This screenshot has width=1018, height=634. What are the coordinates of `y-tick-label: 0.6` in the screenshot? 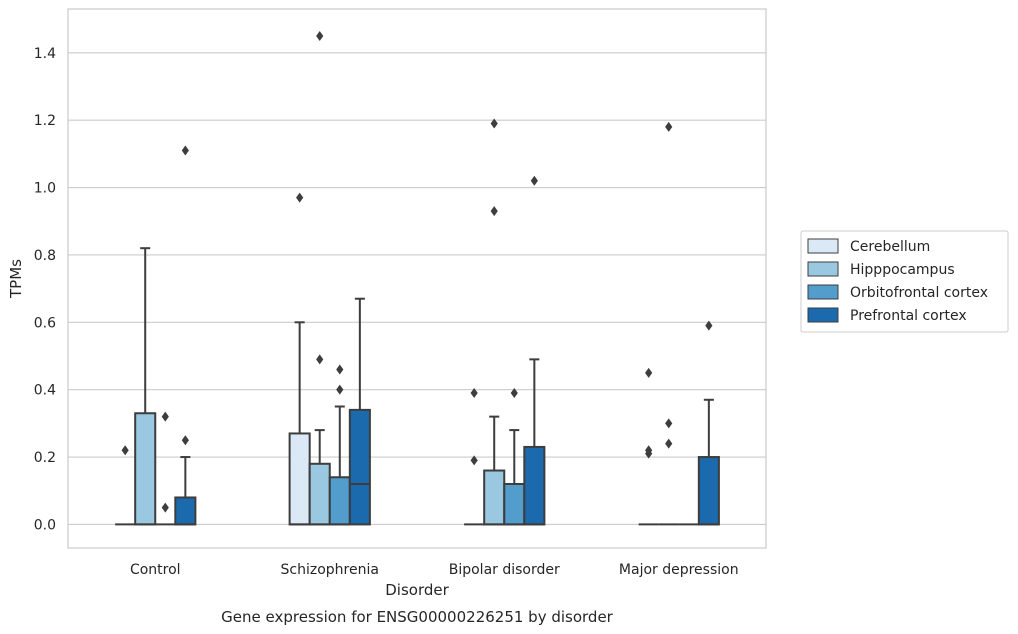 It's located at (45, 323).